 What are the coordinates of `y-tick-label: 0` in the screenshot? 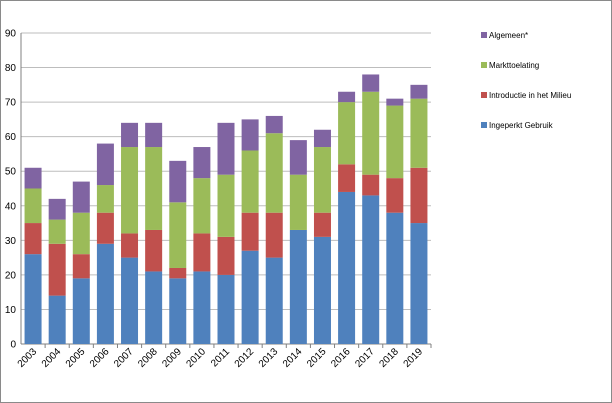 It's located at (13, 345).